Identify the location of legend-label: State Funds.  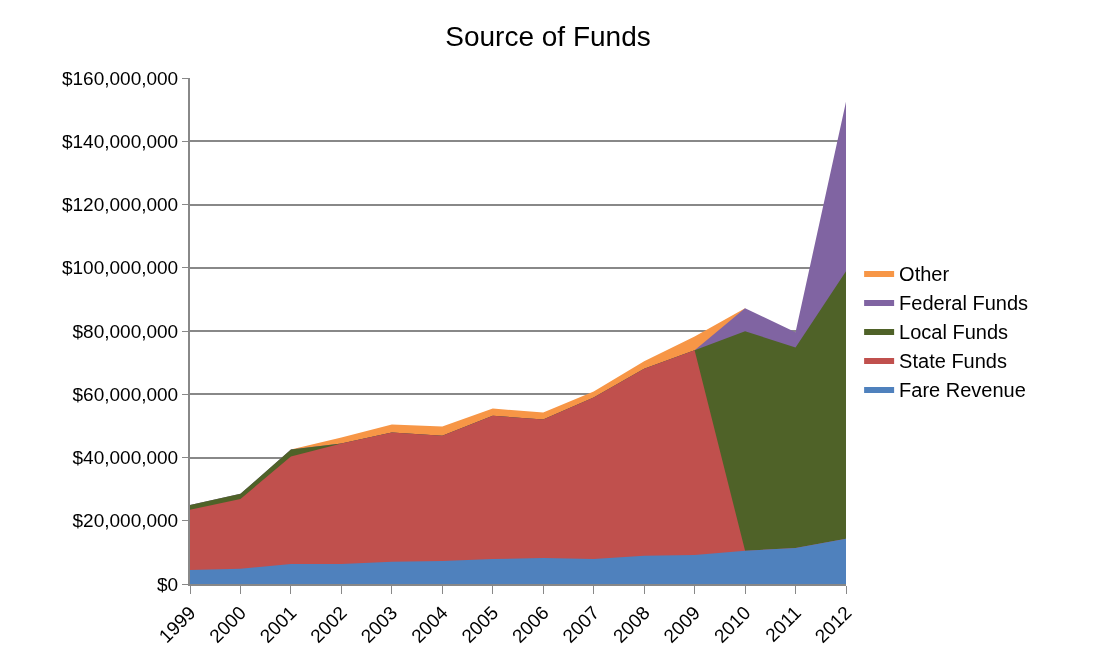
(953, 360).